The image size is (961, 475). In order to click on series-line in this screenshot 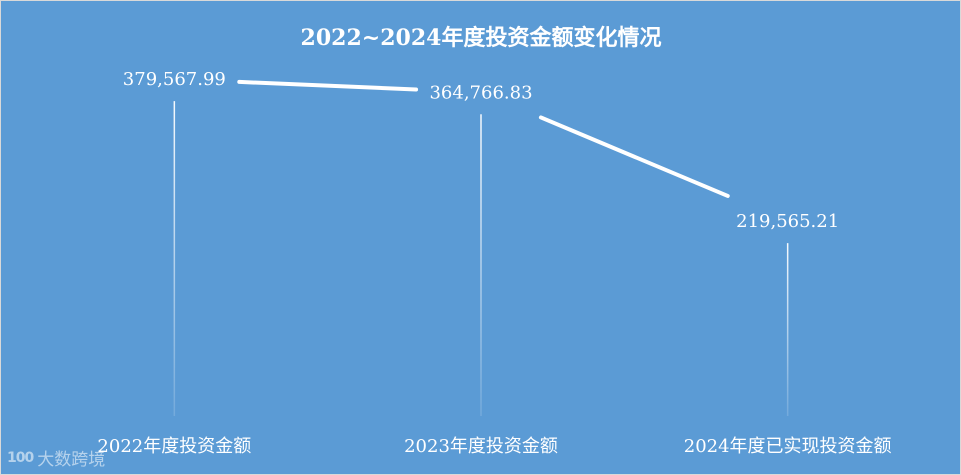, I will do `click(483, 138)`.